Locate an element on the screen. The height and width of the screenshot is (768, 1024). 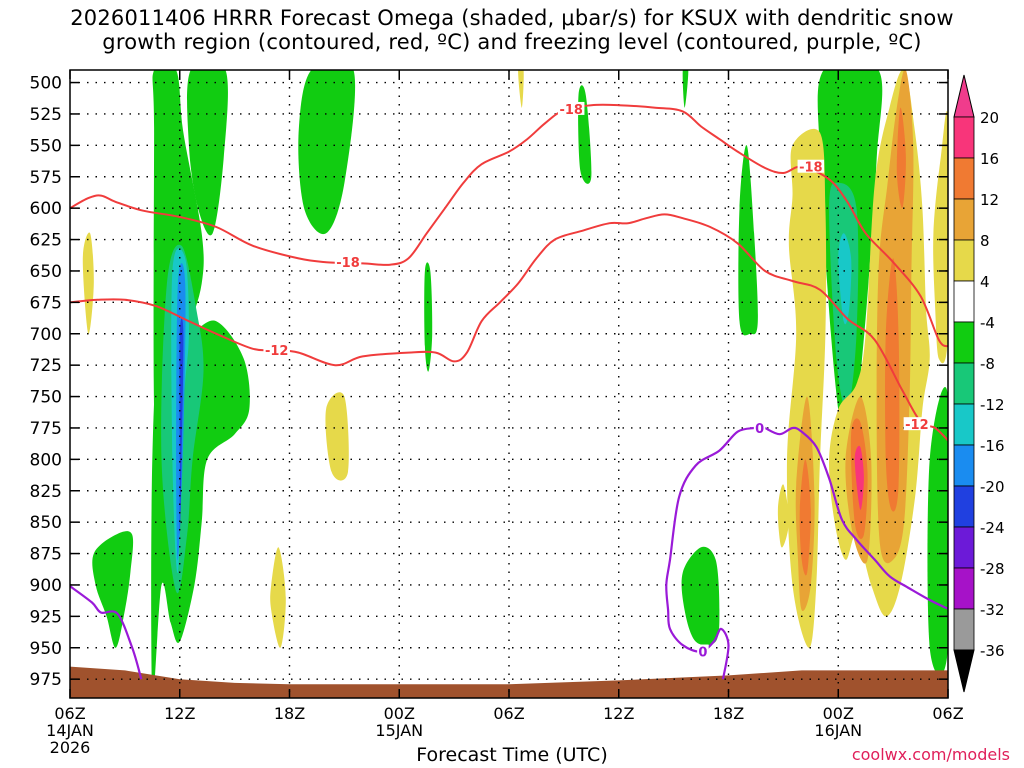
x-tick-label-42: 00Z is located at coordinates (838, 713).